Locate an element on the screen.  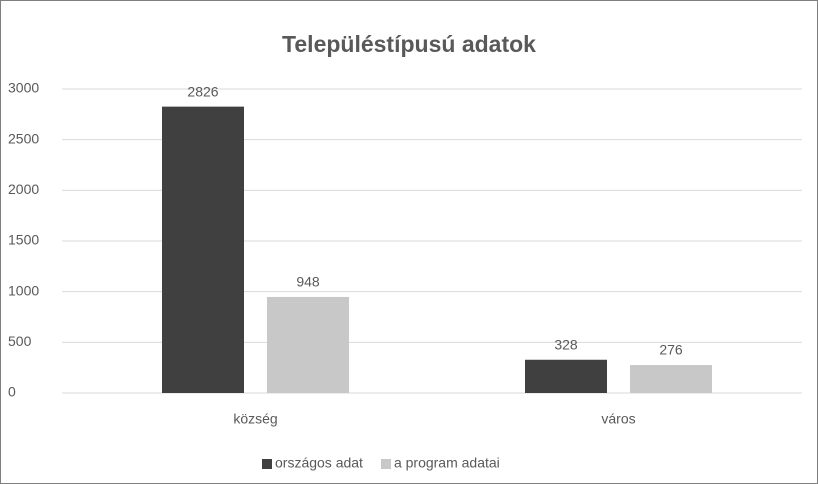
y-tick-label: 2500 is located at coordinates (23, 138).